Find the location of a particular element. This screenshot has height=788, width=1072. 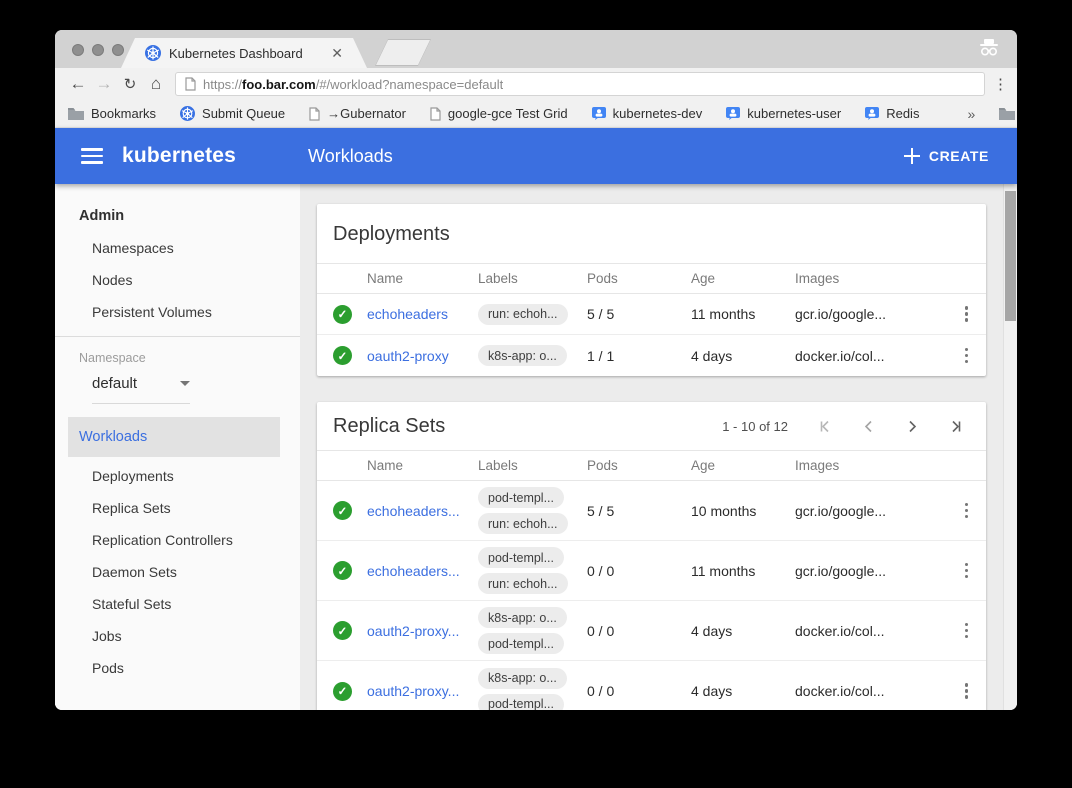

bookmark-google-gce-test-grid: google-gce Test Grid is located at coordinates (499, 113).